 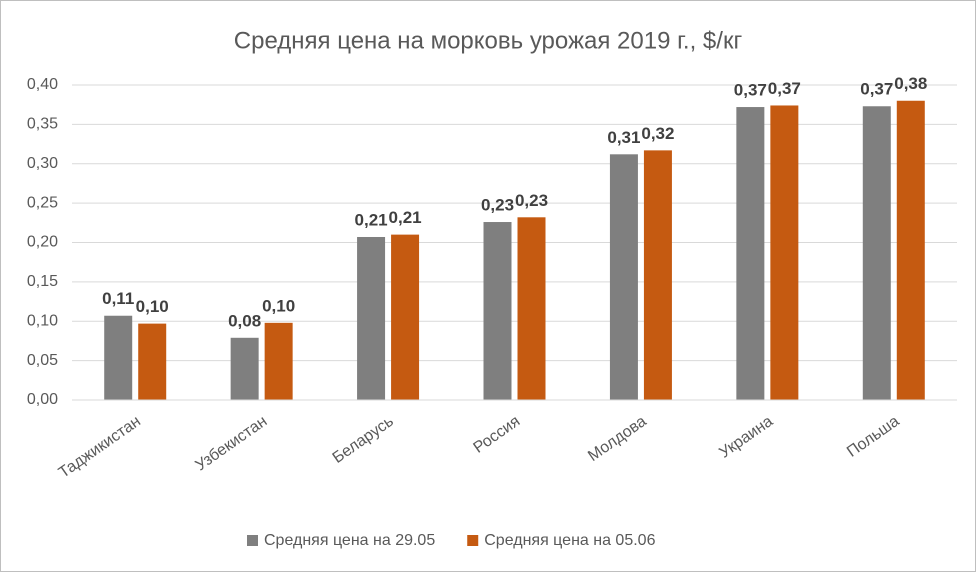 I want to click on y-tick-label: 0,05, so click(x=42, y=360).